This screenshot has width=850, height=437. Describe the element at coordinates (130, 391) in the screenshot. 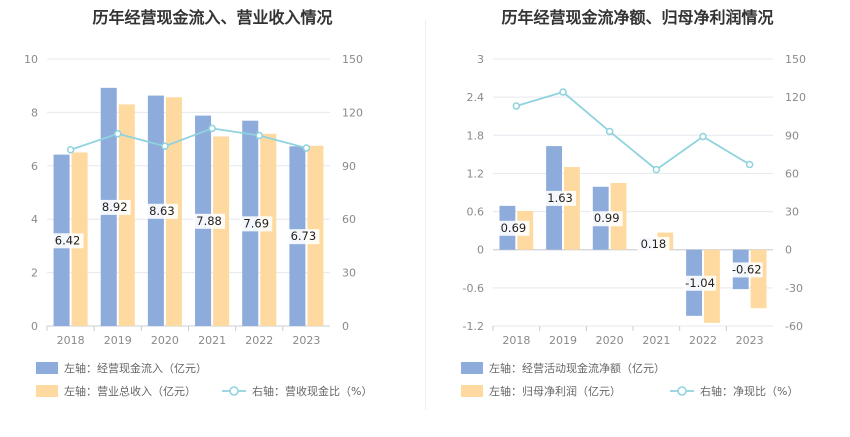

I see `legend-label: 左轴：营业总收入（亿元）` at that location.